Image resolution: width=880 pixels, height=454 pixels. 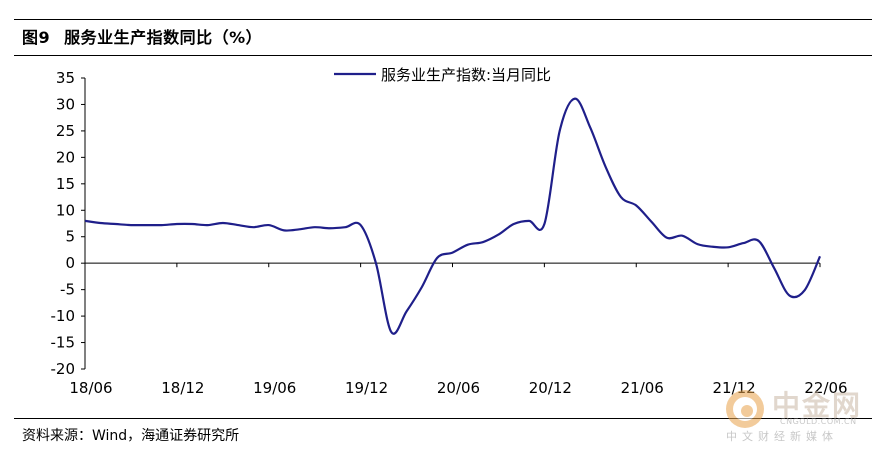 I want to click on y-tick-label: 5, so click(x=70, y=237).